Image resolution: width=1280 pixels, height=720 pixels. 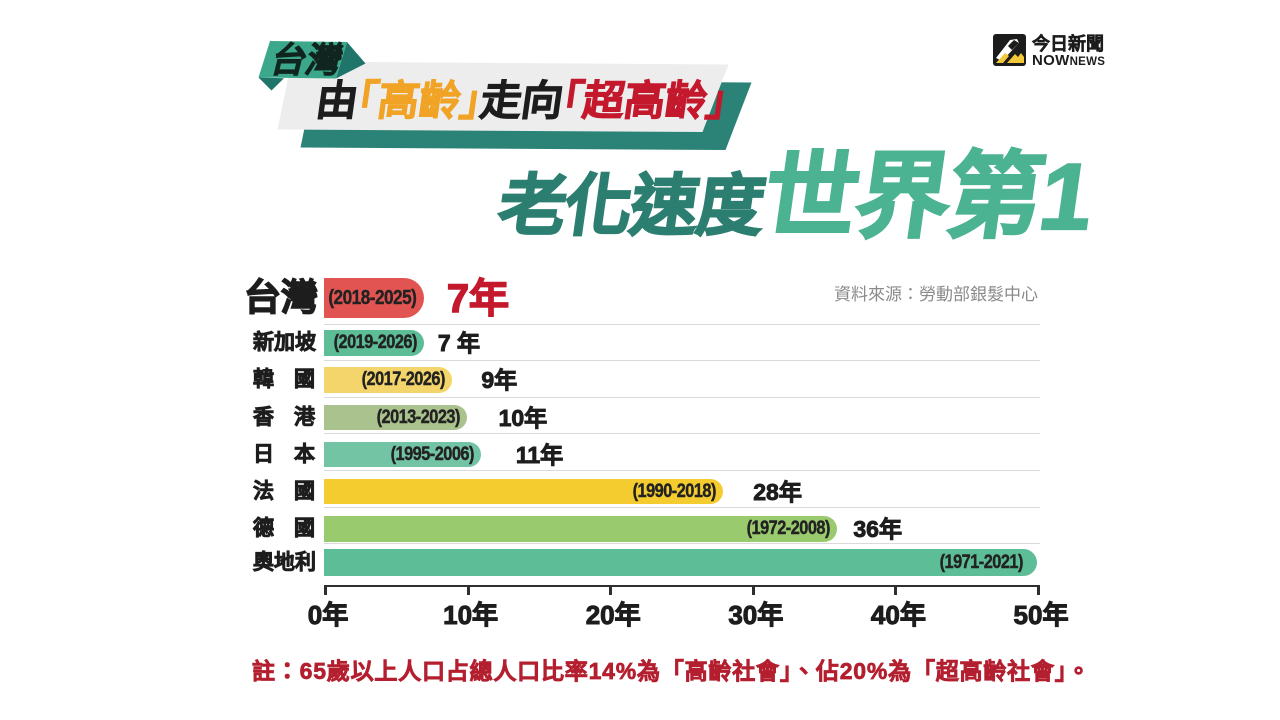 What do you see at coordinates (981, 562) in the screenshot?
I see `bar-period-label: (1971-2021)` at bounding box center [981, 562].